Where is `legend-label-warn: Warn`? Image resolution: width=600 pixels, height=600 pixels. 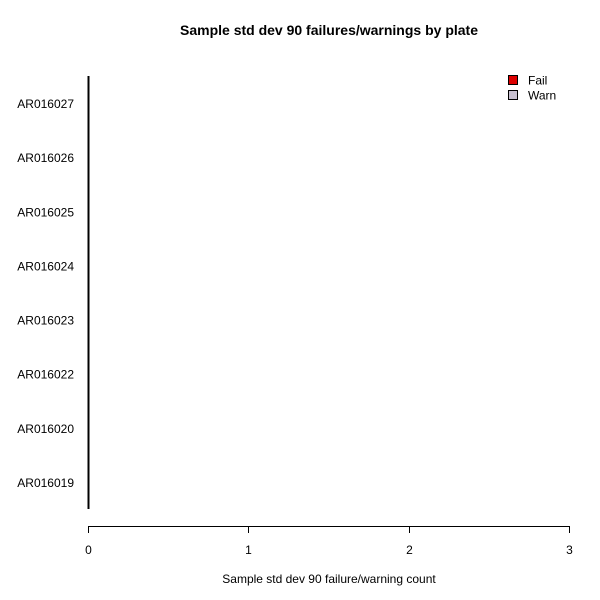
legend-label-warn: Warn is located at coordinates (542, 96).